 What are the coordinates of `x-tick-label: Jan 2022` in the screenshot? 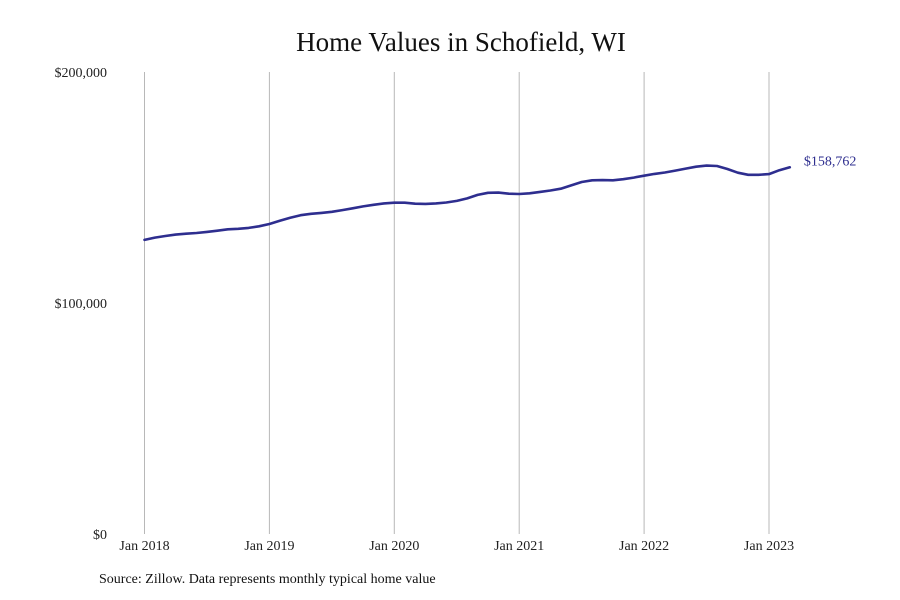 It's located at (644, 546).